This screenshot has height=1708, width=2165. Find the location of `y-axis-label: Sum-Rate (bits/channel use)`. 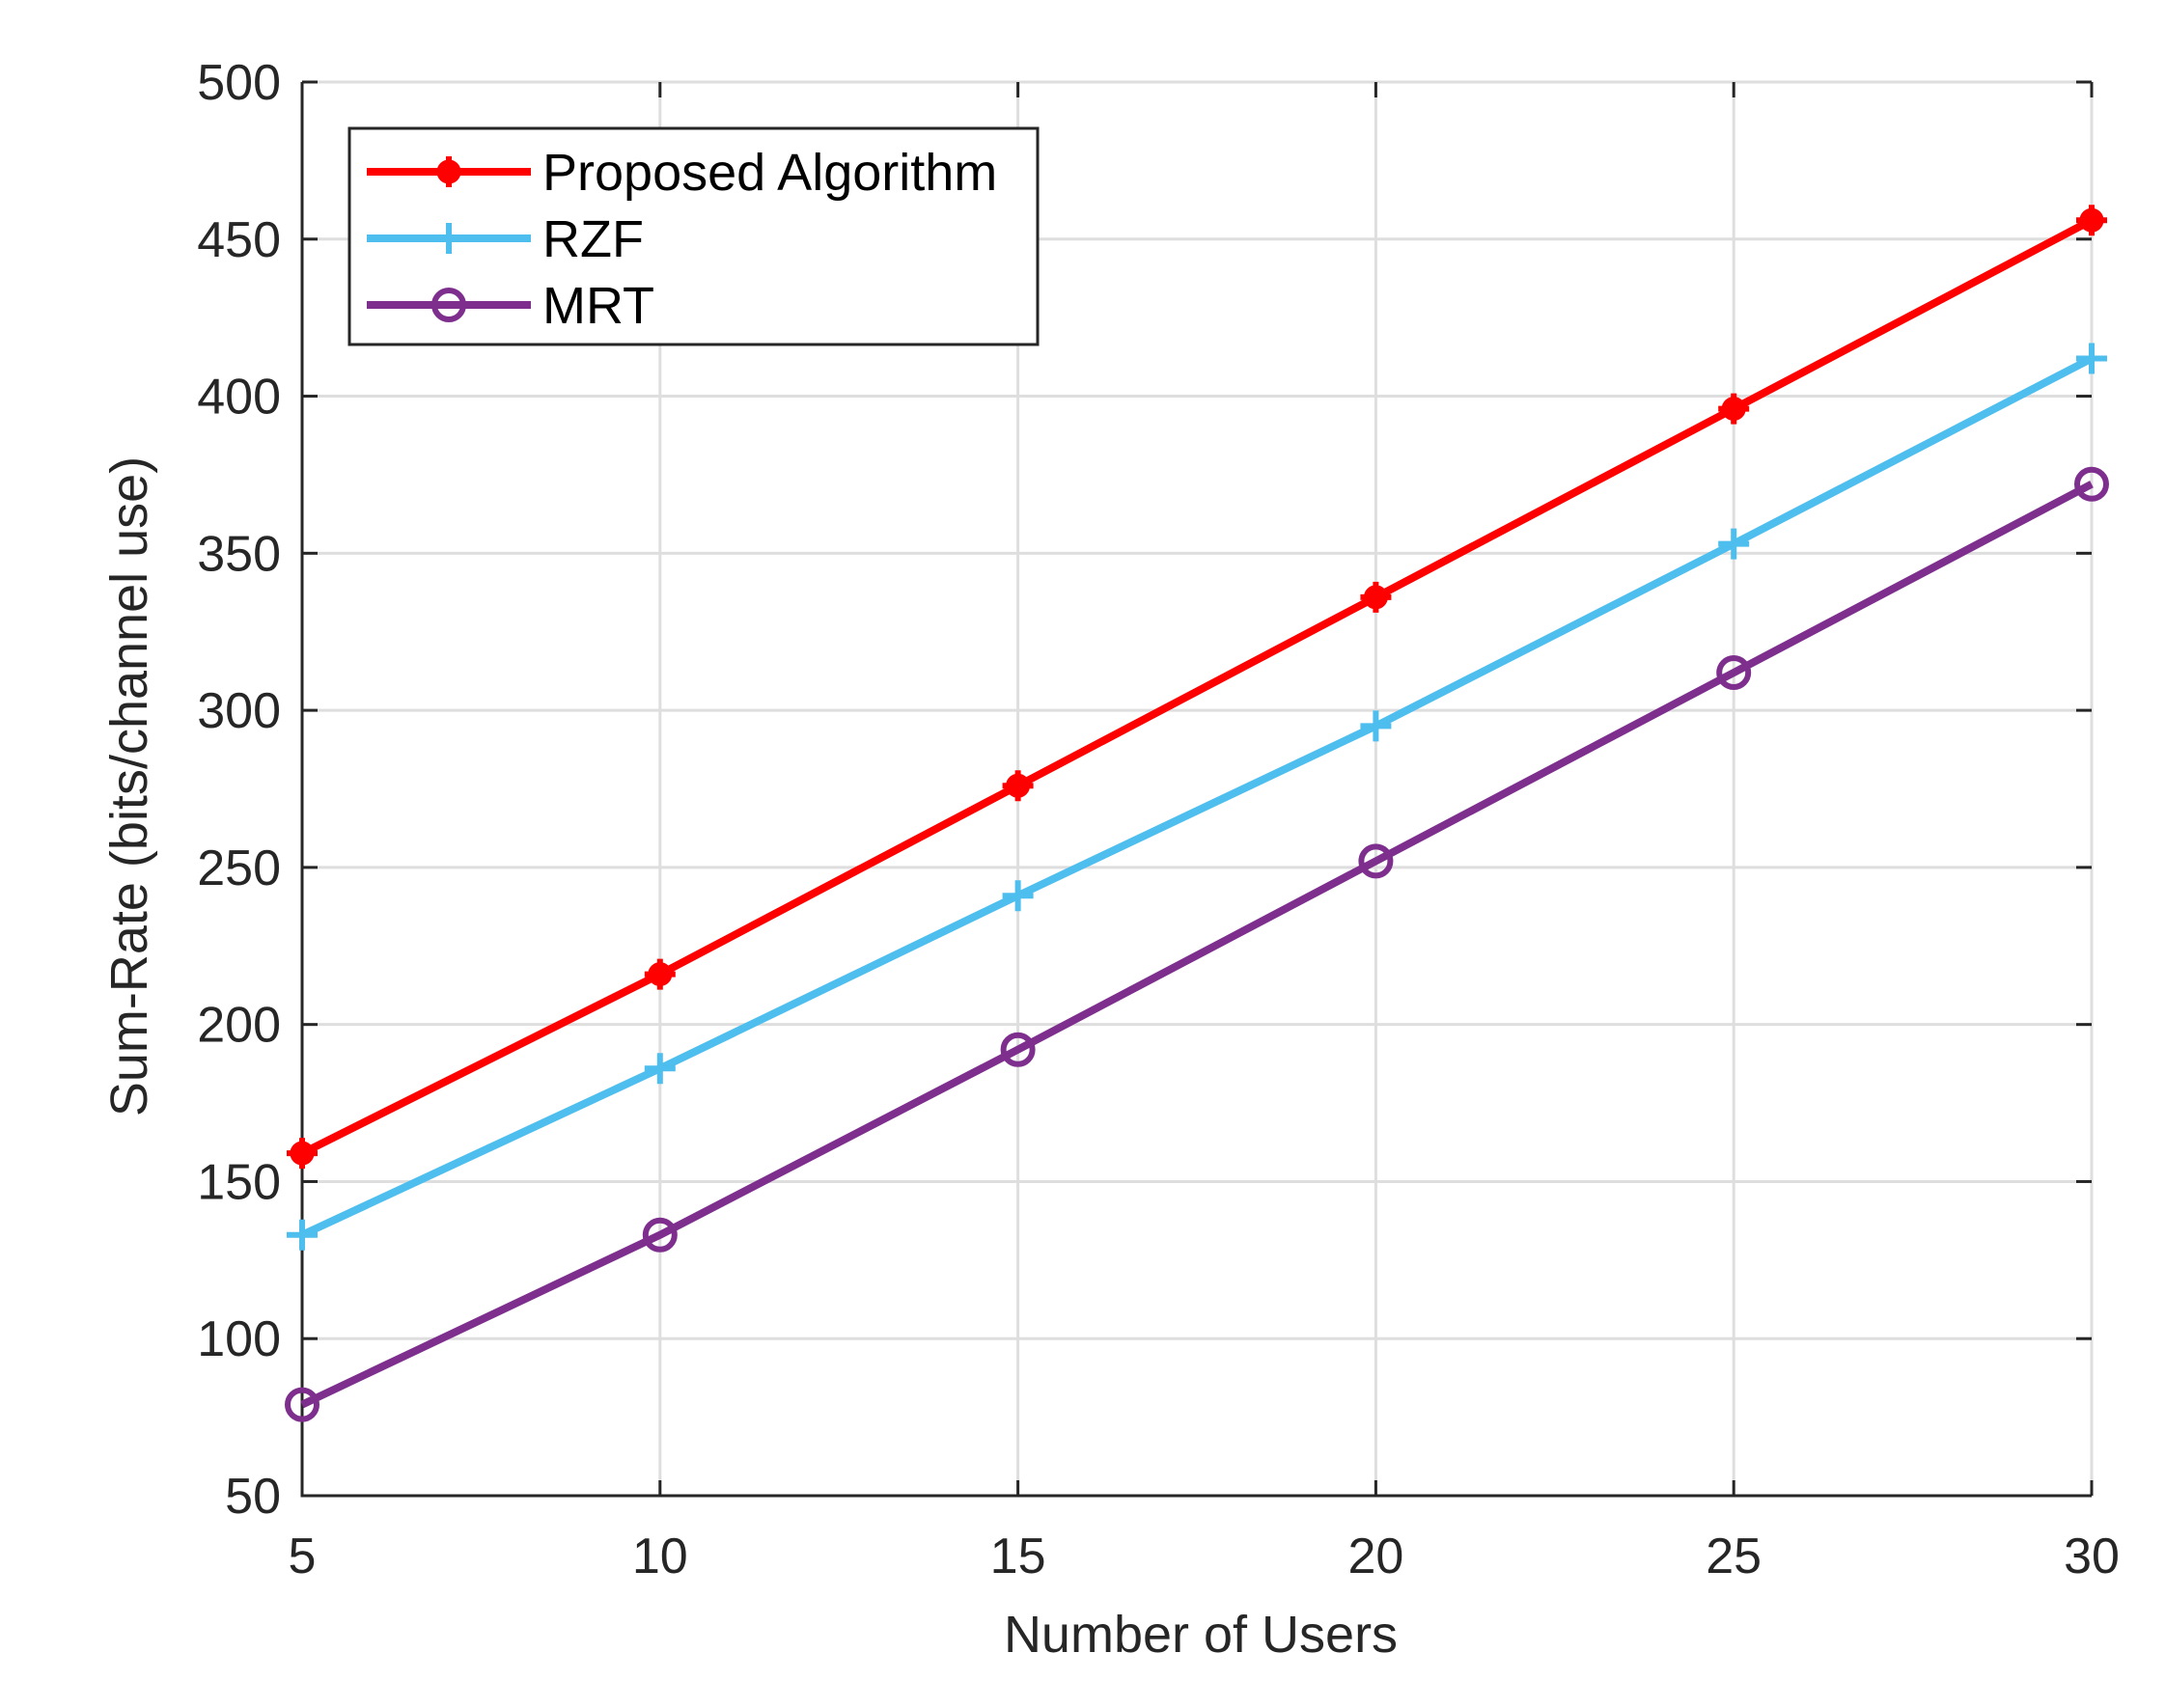

y-axis-label: Sum-Rate (bits/channel use) is located at coordinates (129, 786).